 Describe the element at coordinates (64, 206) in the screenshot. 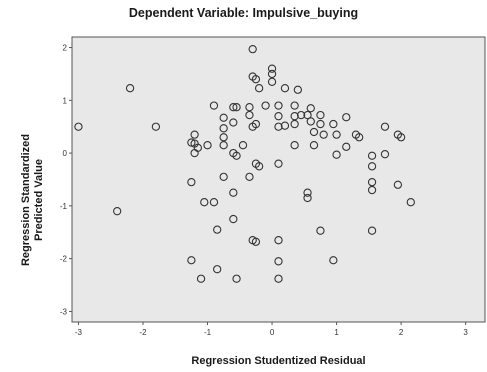

I see `y-tick-label: -1` at that location.